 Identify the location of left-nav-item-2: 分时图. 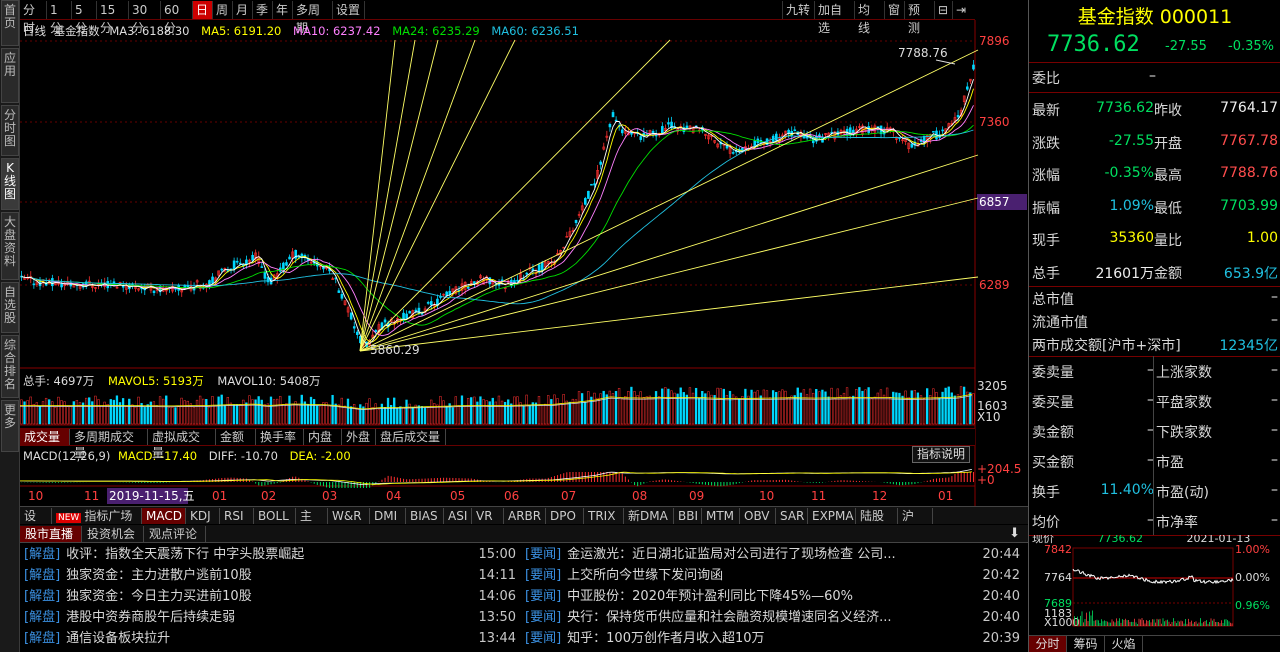
(10, 130).